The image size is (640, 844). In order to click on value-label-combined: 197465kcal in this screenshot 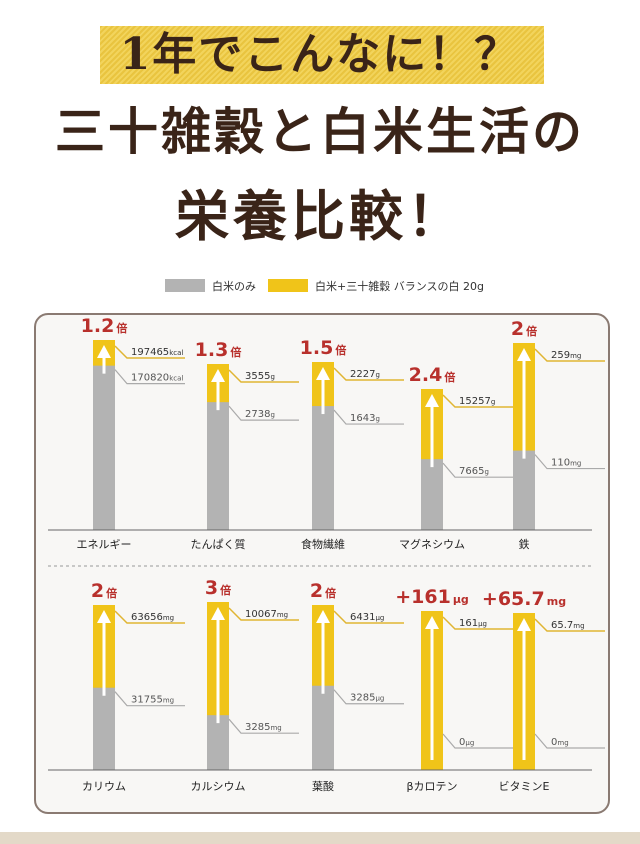, I will do `click(157, 352)`.